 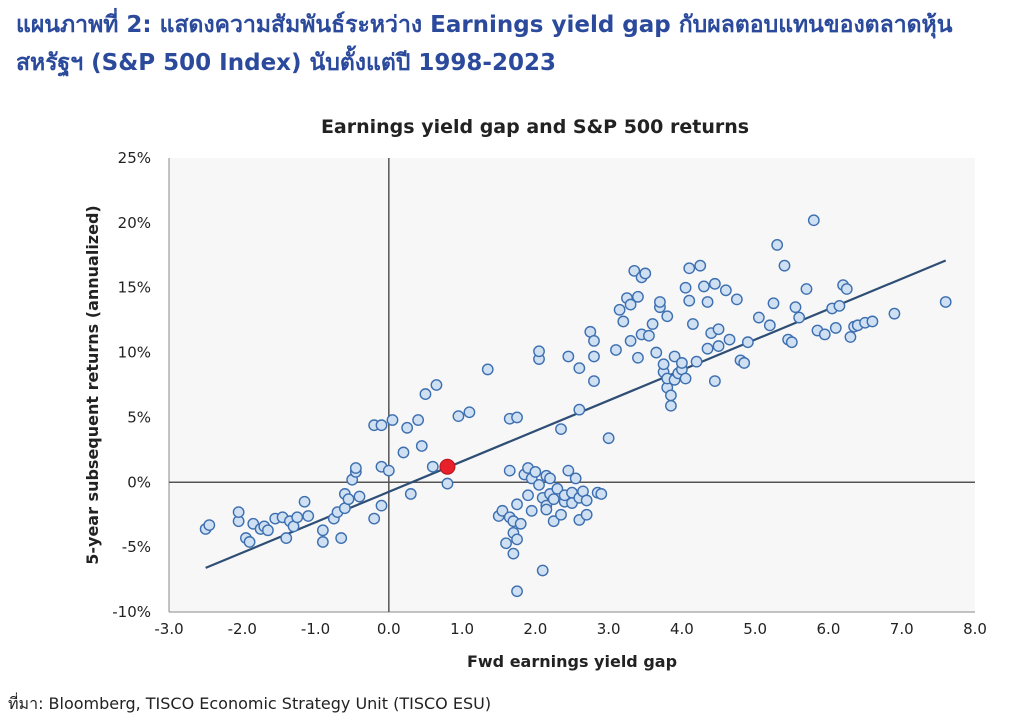 I want to click on y-axis-label: 5-year subsequent returns (annualized), so click(x=92, y=385).